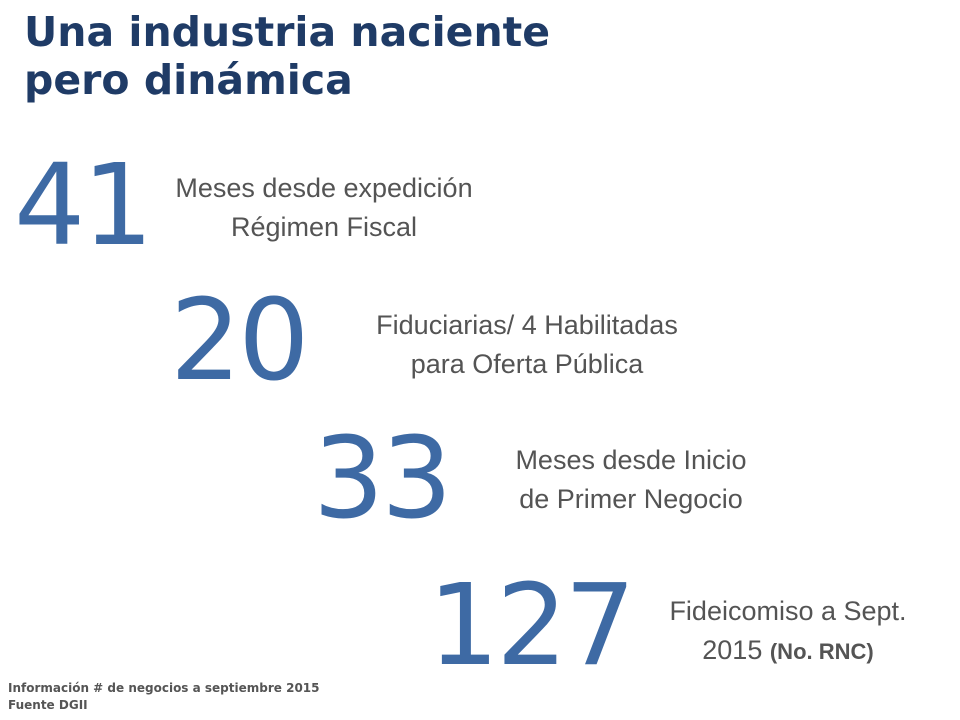 The width and height of the screenshot is (960, 720). Describe the element at coordinates (324, 208) in the screenshot. I see `stat-description: Meses desde expedición Régimen Fiscal` at that location.